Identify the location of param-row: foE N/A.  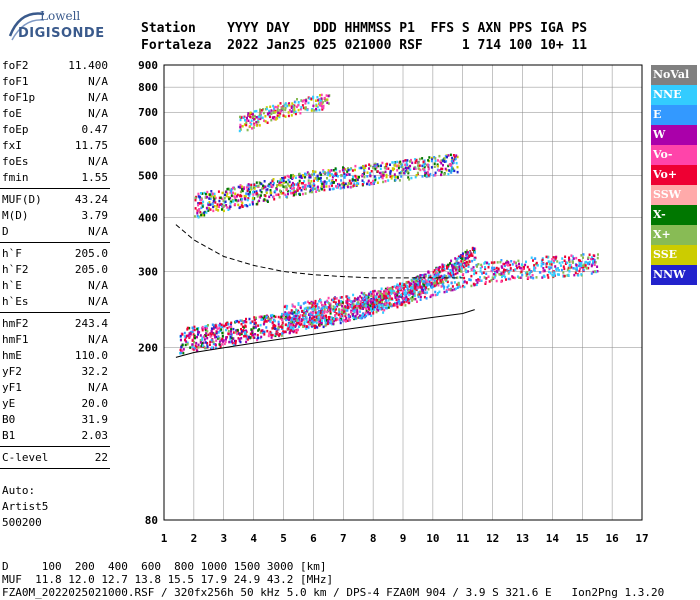
(55, 114).